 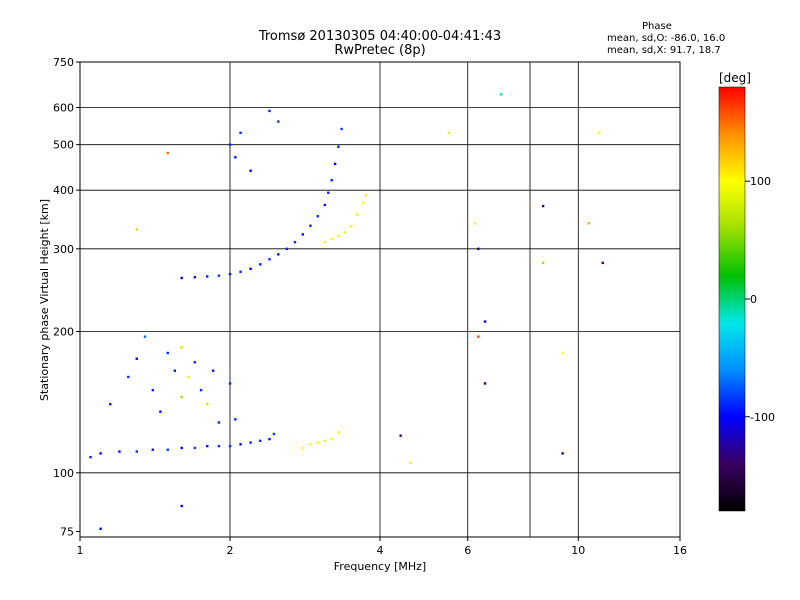 What do you see at coordinates (753, 299) in the screenshot?
I see `colorbar-tick-label: 0` at bounding box center [753, 299].